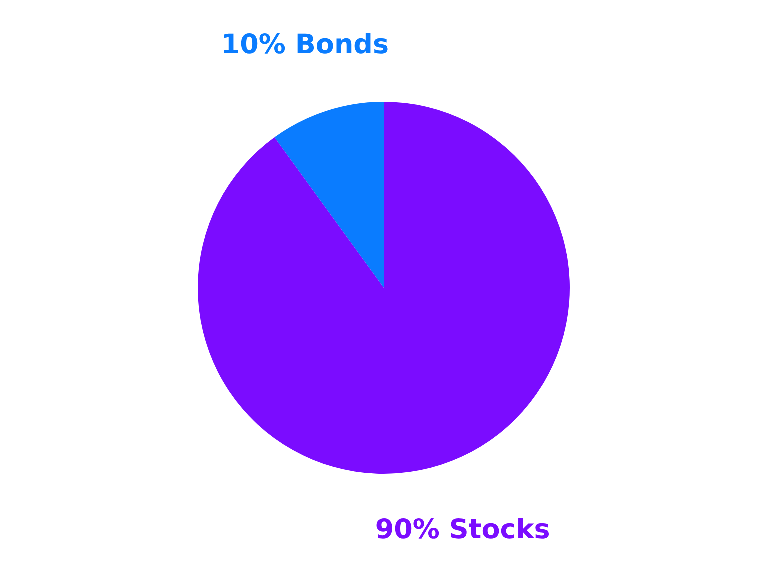 This screenshot has height=576, width=768. I want to click on slice-label: 10% Bonds, so click(305, 44).